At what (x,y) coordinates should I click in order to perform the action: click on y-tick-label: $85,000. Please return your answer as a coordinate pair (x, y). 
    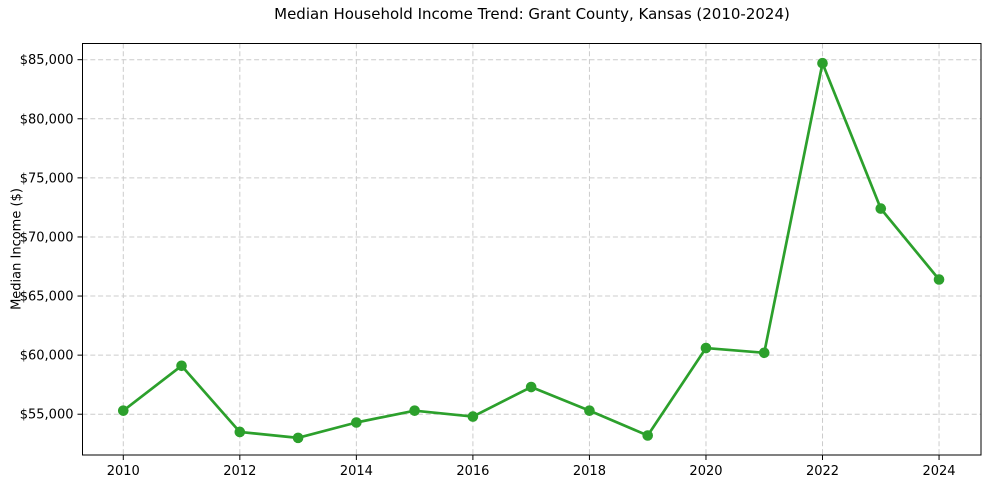
    Looking at the image, I should click on (47, 60).